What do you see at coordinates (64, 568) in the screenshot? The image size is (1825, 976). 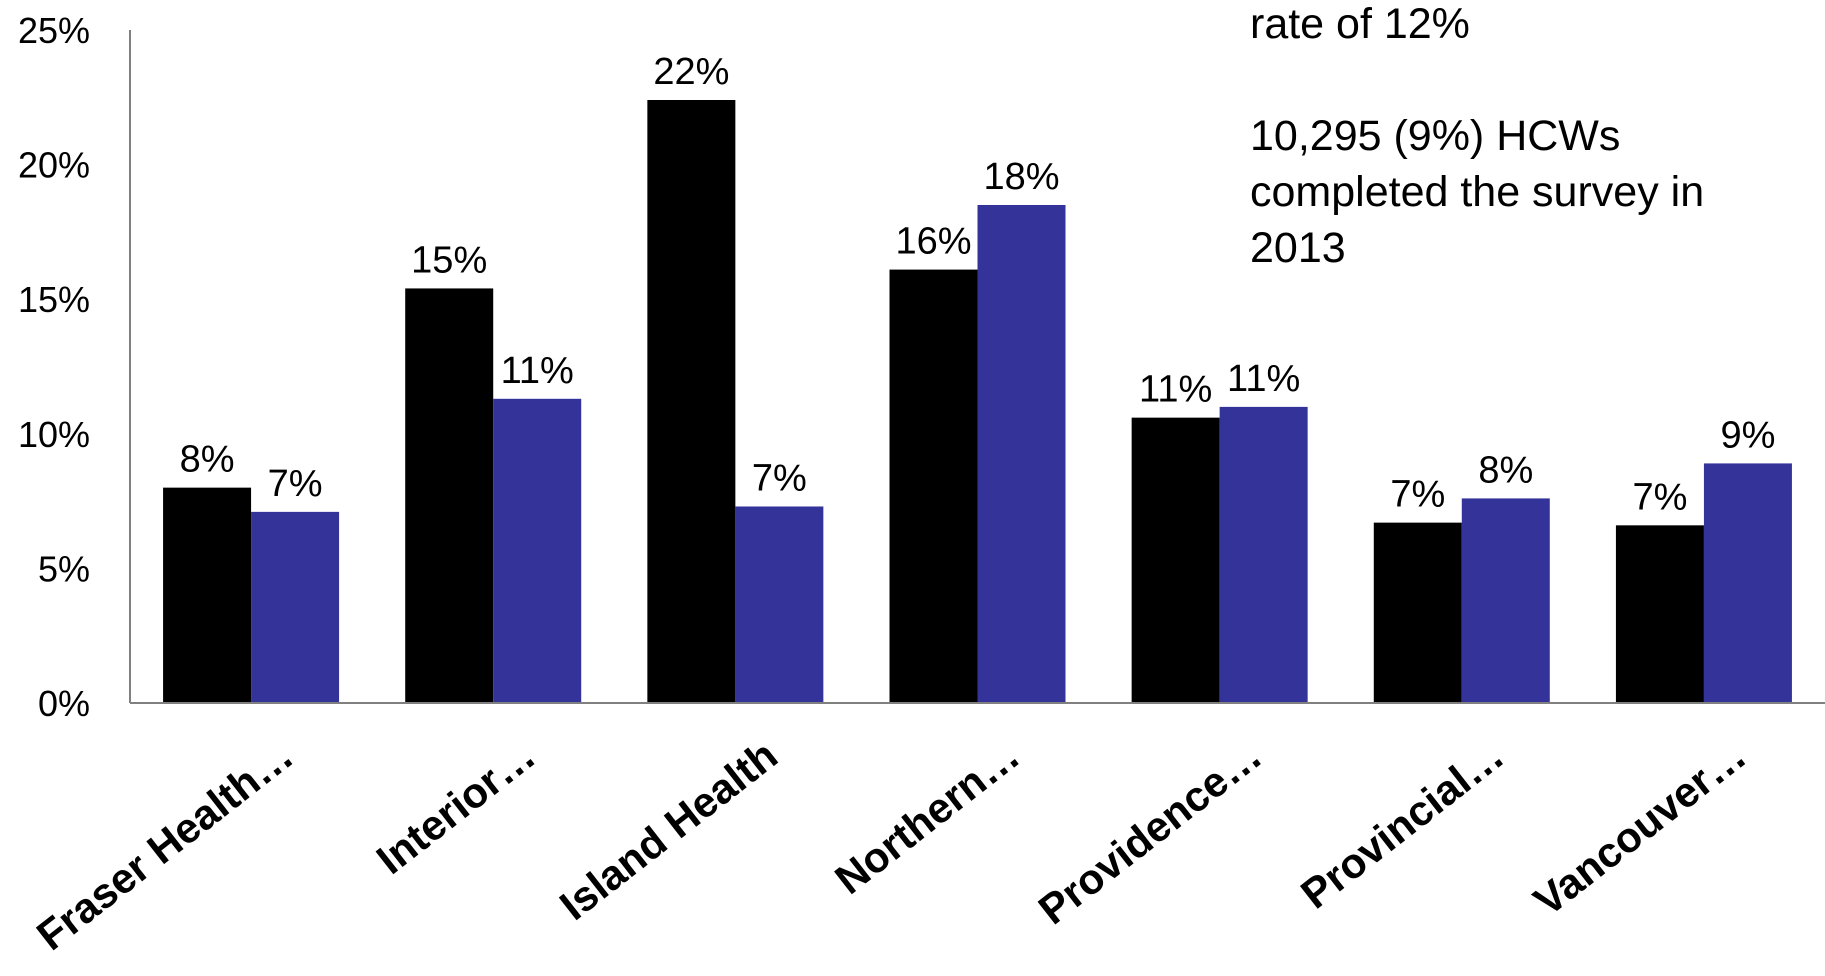 I see `y-tick-label: 5%` at bounding box center [64, 568].